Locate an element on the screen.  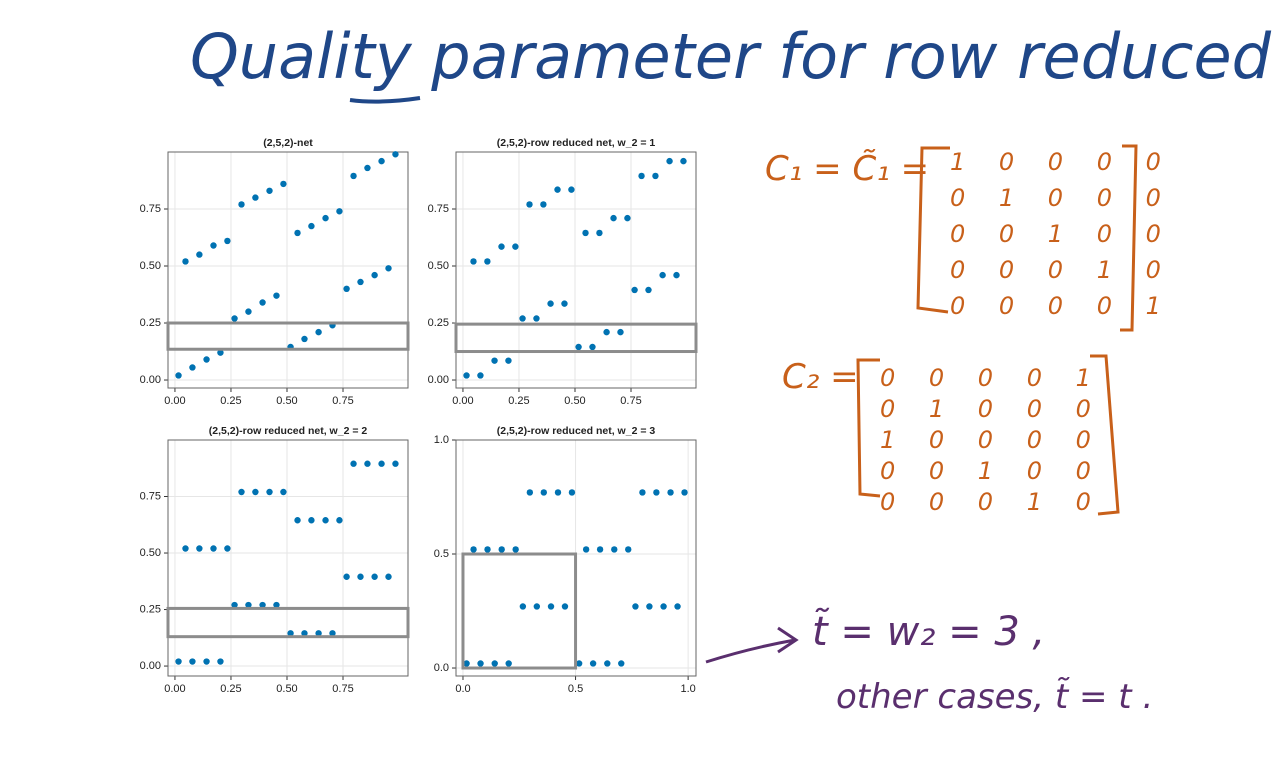
note: other cases, t̃ = t . is located at coordinates (994, 697).